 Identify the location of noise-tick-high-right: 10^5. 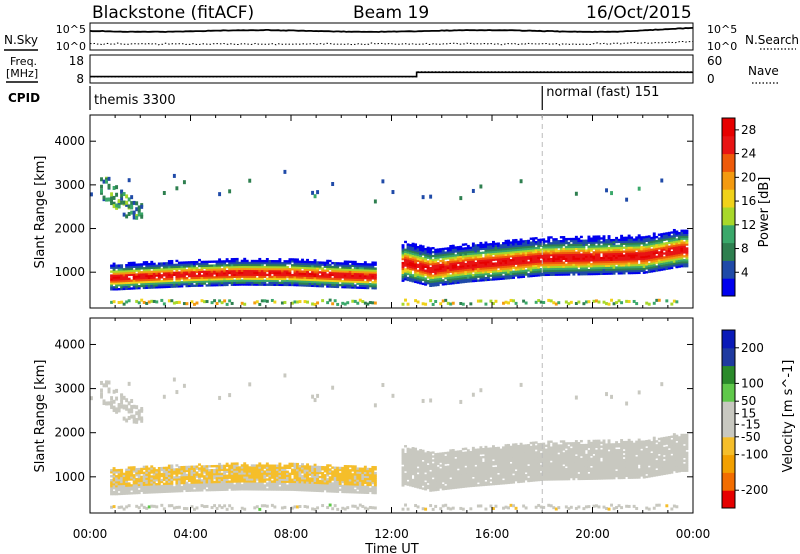
(722, 29).